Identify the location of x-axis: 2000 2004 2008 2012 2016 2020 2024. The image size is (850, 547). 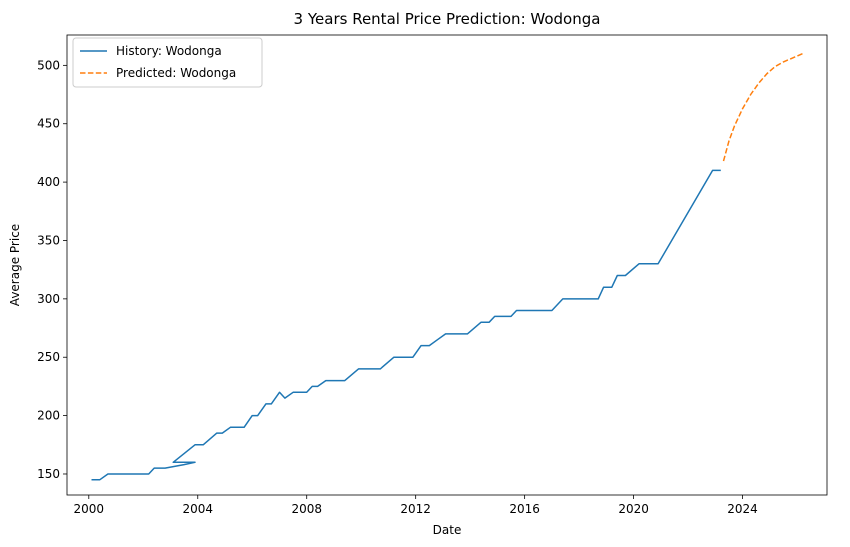
(416, 505).